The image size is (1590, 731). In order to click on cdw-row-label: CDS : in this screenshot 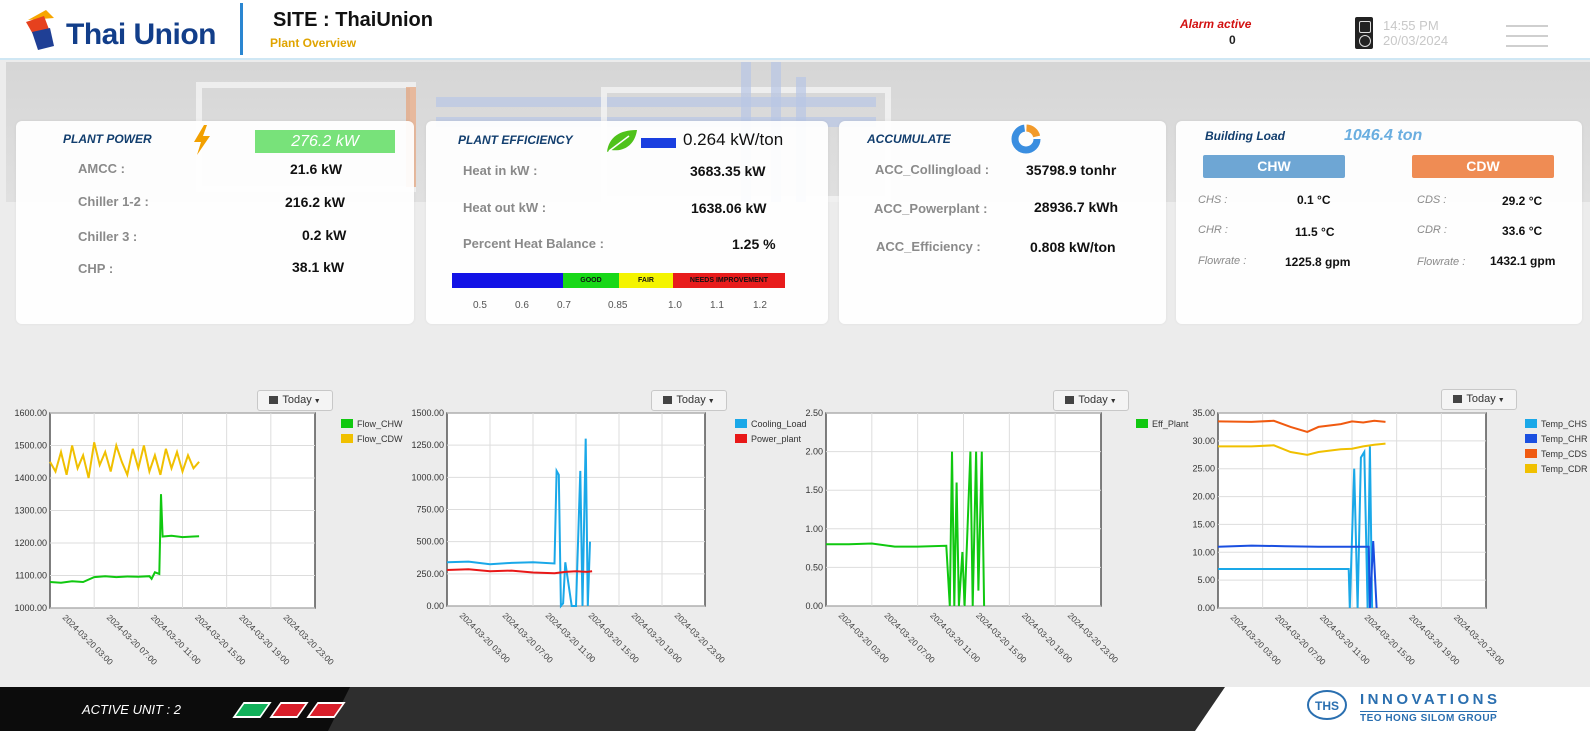, I will do `click(1432, 200)`.